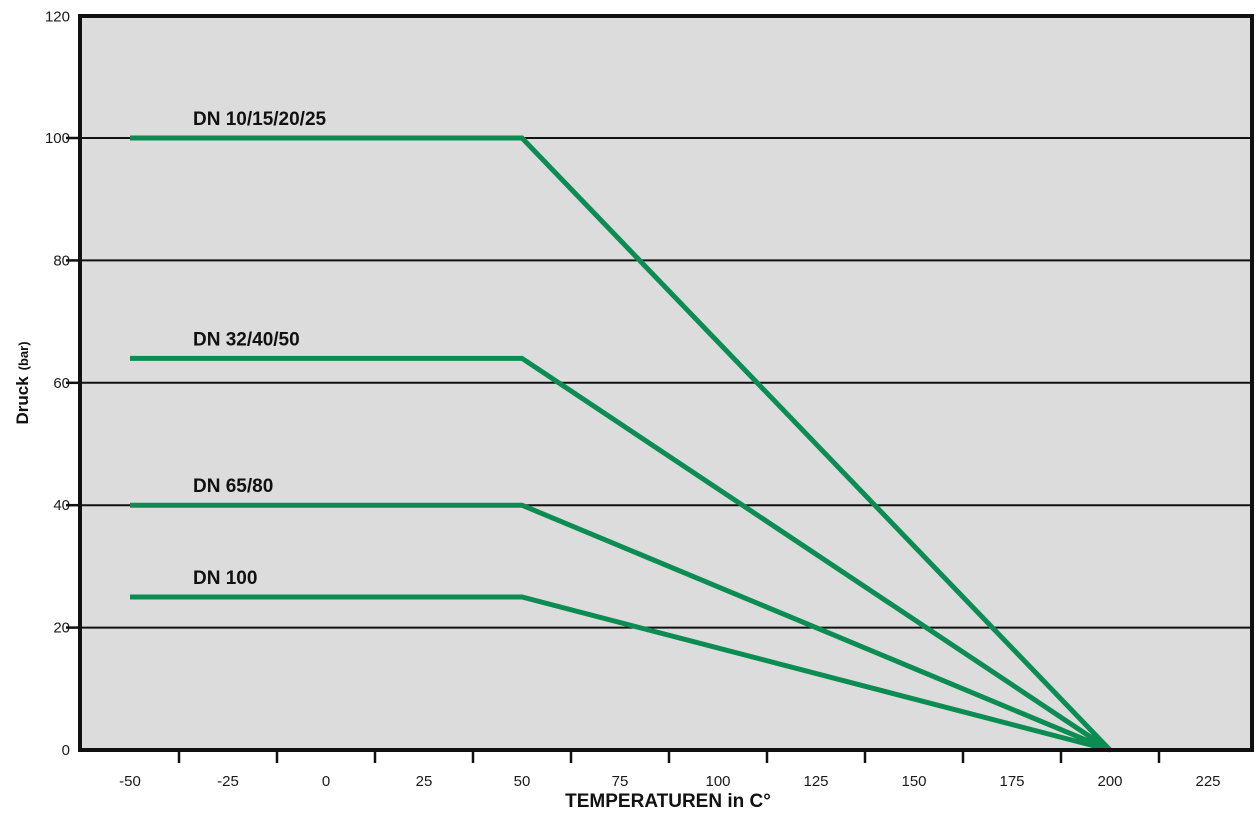  What do you see at coordinates (620, 781) in the screenshot?
I see `x-tick-label: 75` at bounding box center [620, 781].